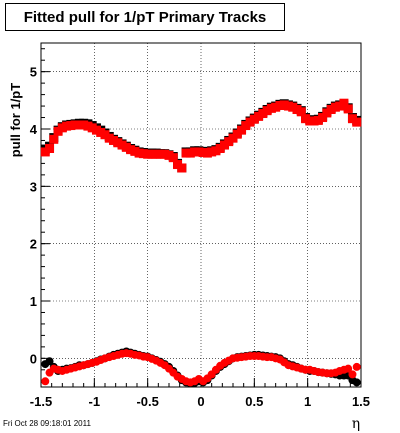 The width and height of the screenshot is (400, 433). I want to click on x-tick-label: 1.5, so click(361, 401).